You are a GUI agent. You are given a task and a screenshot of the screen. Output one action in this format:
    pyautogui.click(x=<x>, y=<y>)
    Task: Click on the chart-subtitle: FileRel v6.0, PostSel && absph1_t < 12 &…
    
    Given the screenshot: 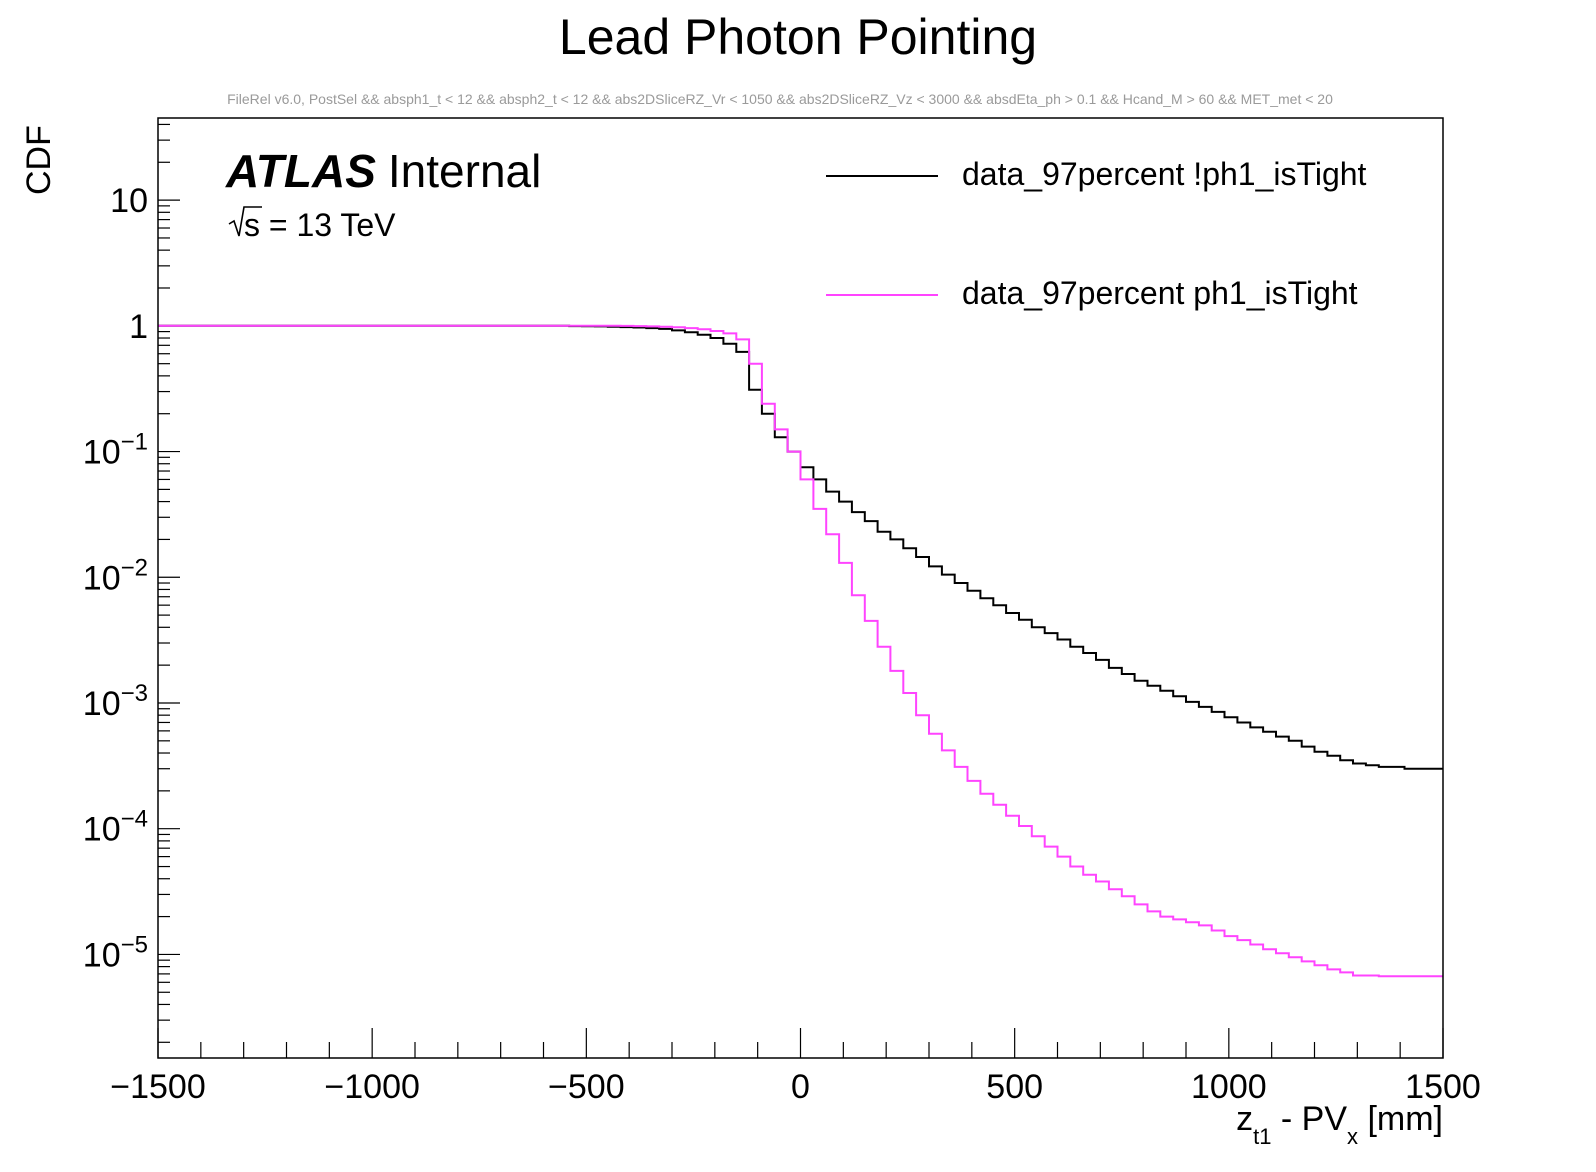 What is the action you would take?
    pyautogui.click(x=780, y=99)
    